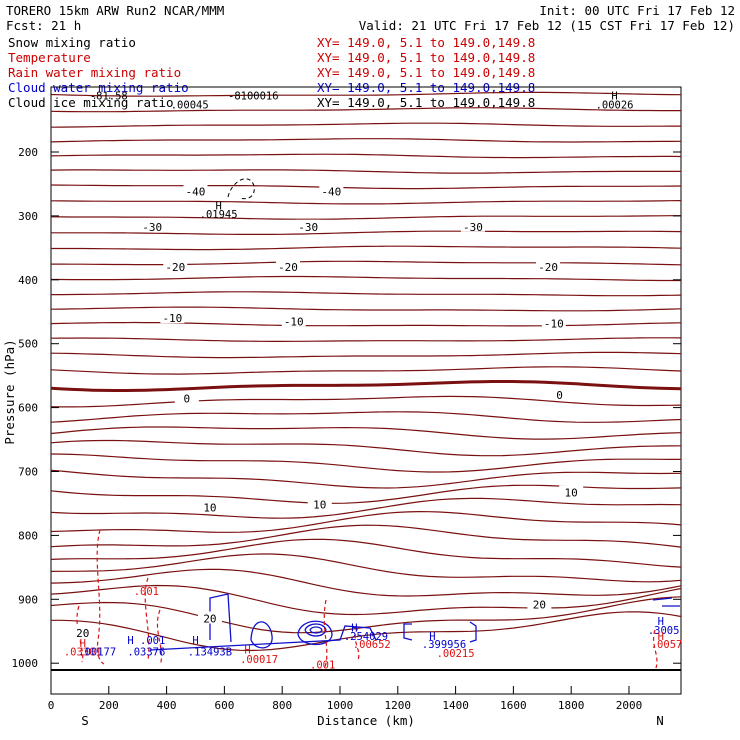  What do you see at coordinates (473, 227) in the screenshot?
I see `isotherm-label: -30` at bounding box center [473, 227].